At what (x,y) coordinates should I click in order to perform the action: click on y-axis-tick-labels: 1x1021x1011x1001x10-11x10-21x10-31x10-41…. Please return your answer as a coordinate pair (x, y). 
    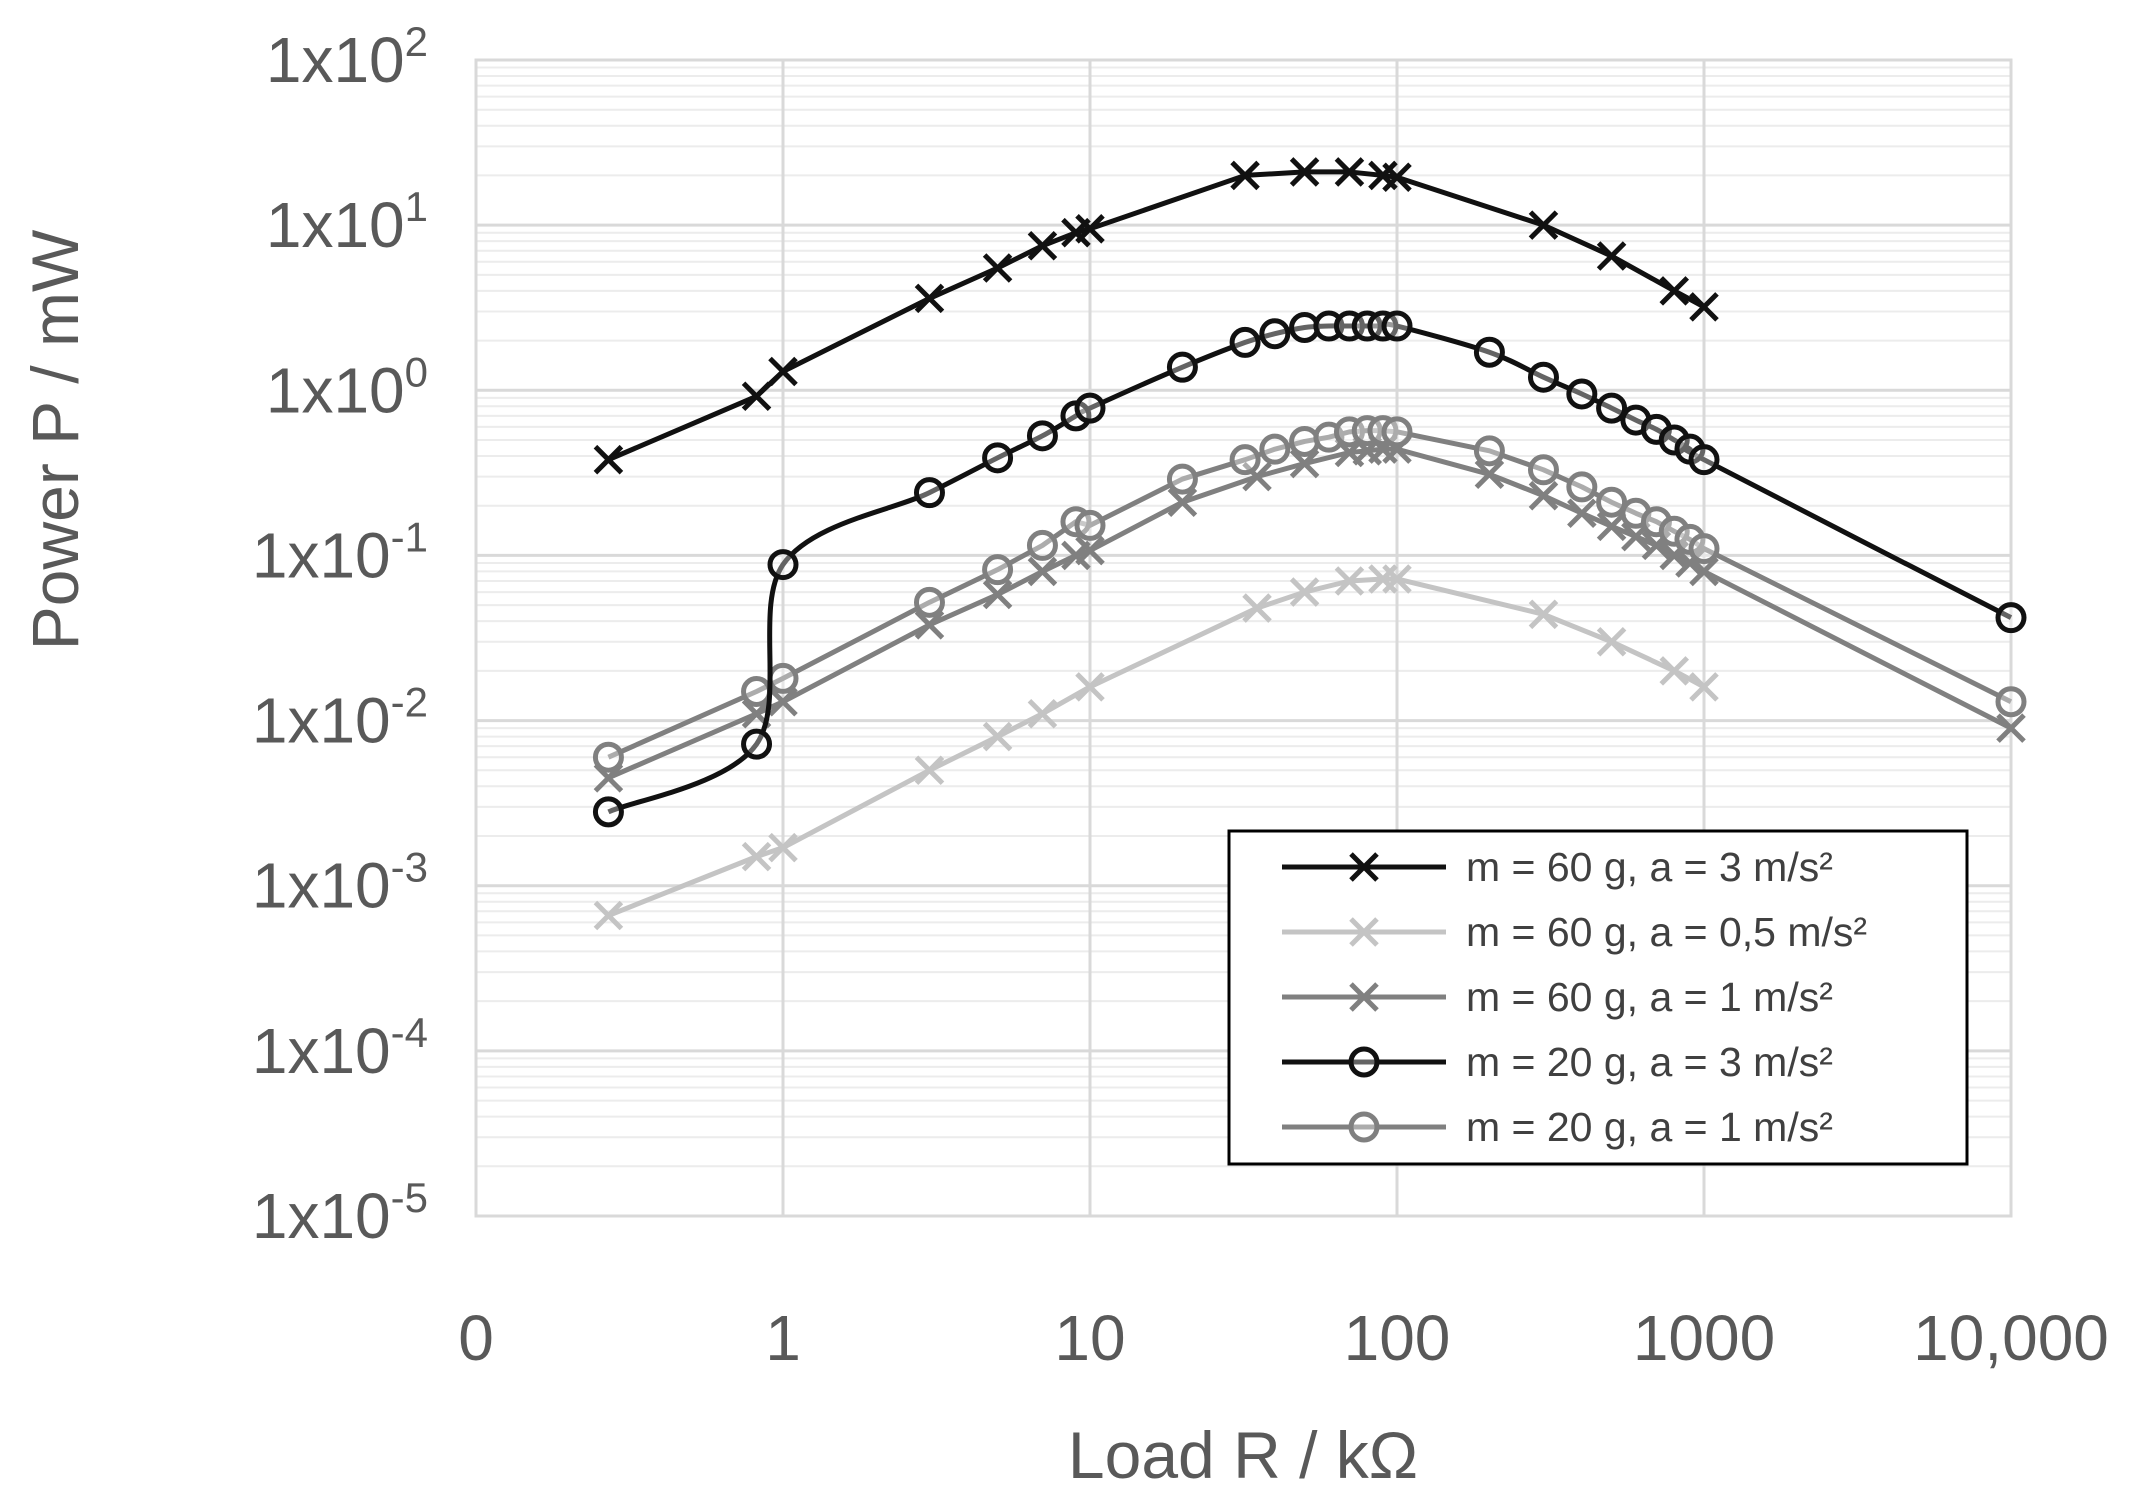
    Looking at the image, I should click on (340, 635).